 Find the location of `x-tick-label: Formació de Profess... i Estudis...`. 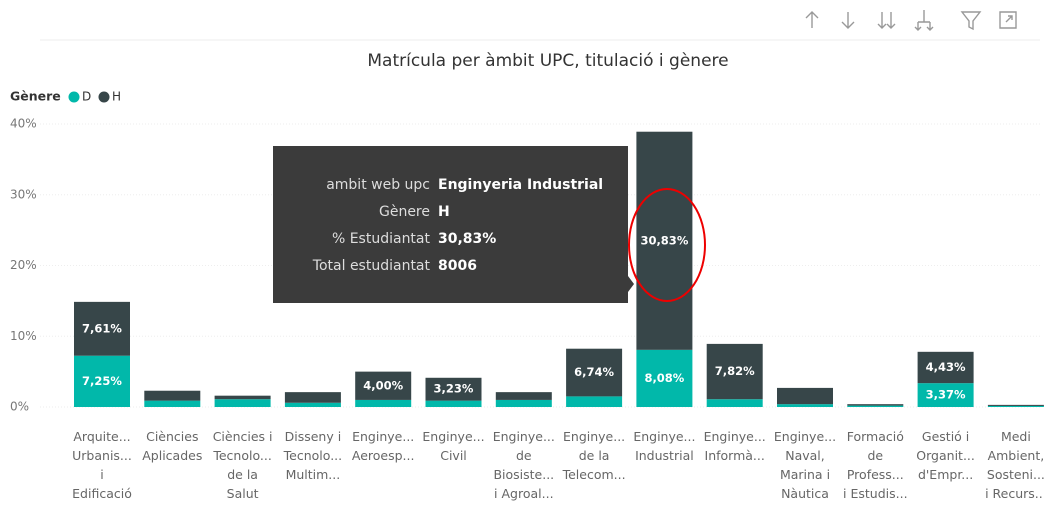

x-tick-label: Formació de Profess... i Estudis... is located at coordinates (875, 465).